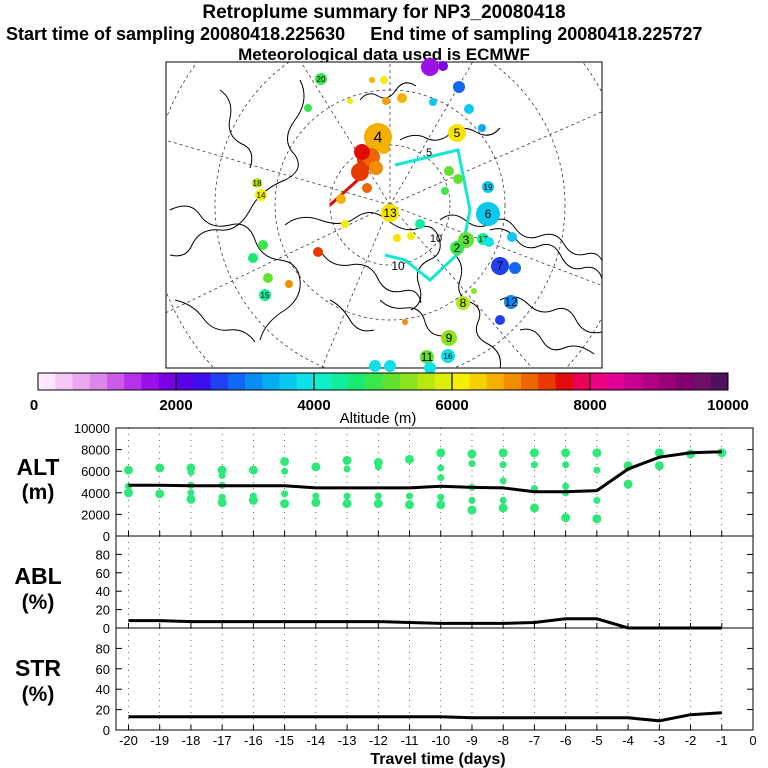 The height and width of the screenshot is (768, 768). What do you see at coordinates (410, 740) in the screenshot?
I see `x-tick-label: -11` at bounding box center [410, 740].